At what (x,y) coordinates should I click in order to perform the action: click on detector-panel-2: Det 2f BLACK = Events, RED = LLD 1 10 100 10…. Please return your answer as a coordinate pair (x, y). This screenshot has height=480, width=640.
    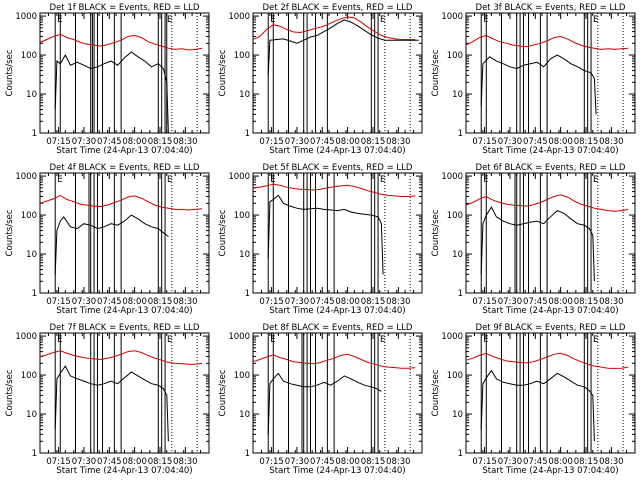
    Looking at the image, I should click on (320, 79).